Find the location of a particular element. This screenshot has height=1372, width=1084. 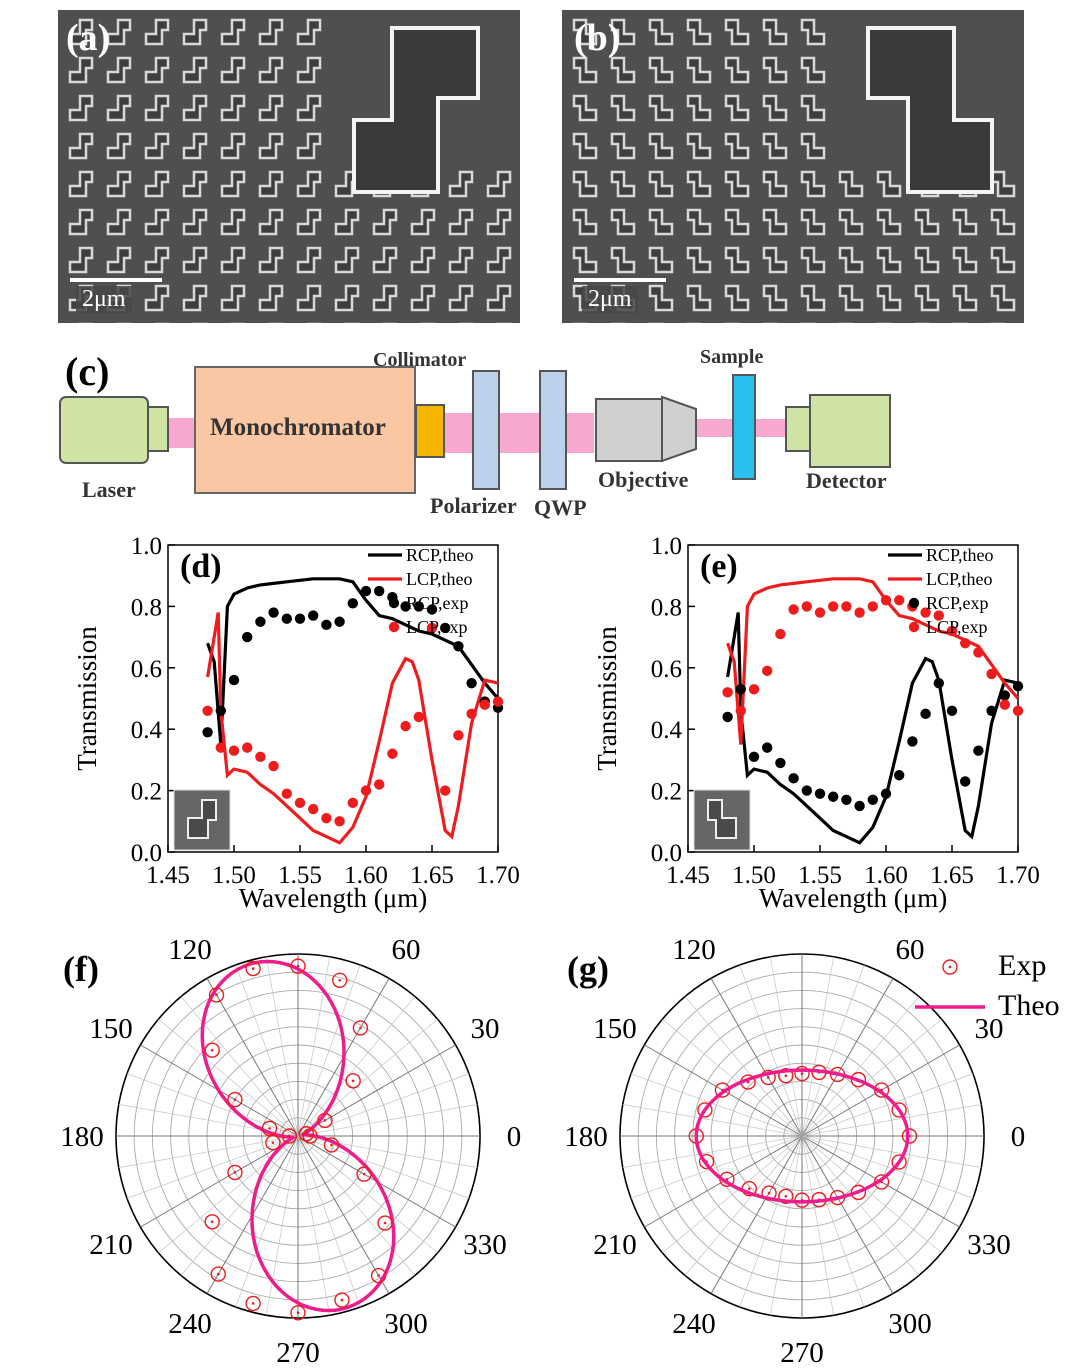

angle-label: 210 is located at coordinates (615, 1245).